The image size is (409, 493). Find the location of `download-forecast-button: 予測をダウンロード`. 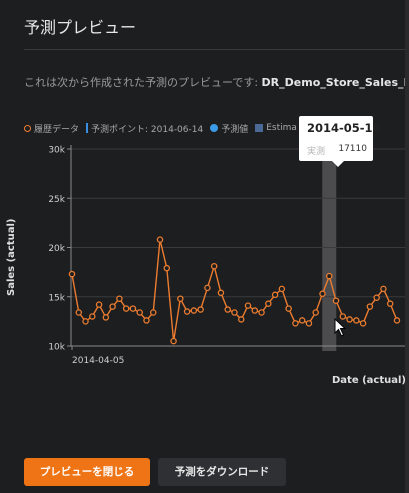

download-forecast-button: 予測をダウンロード is located at coordinates (222, 472).